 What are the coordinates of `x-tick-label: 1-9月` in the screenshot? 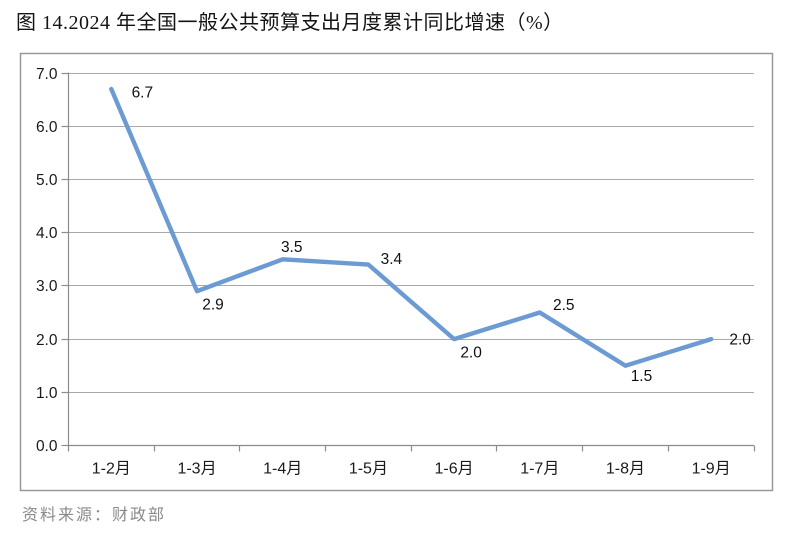 It's located at (711, 469).